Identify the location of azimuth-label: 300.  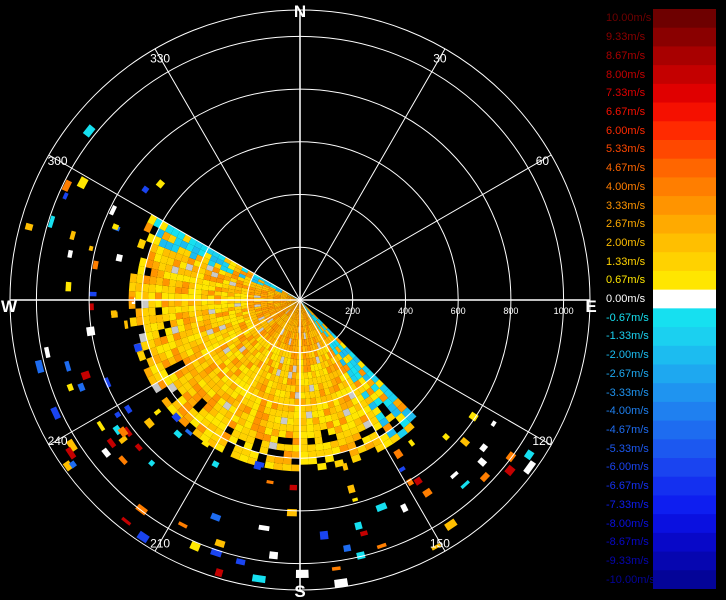
(58, 161).